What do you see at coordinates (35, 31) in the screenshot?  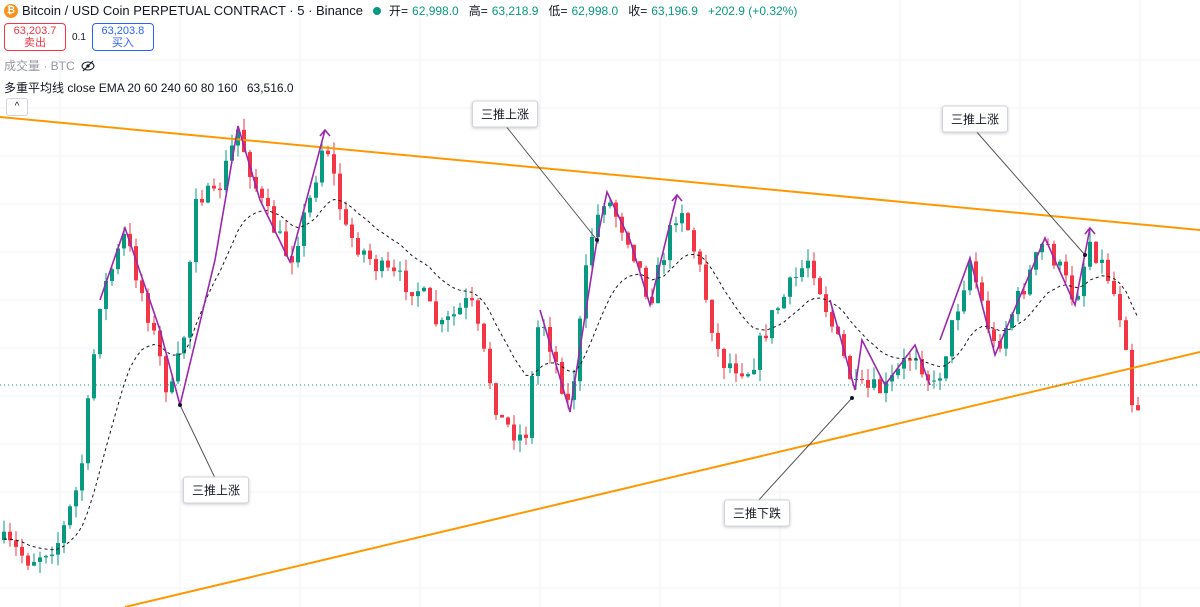 I see `sell-price: 63,203.7` at bounding box center [35, 31].